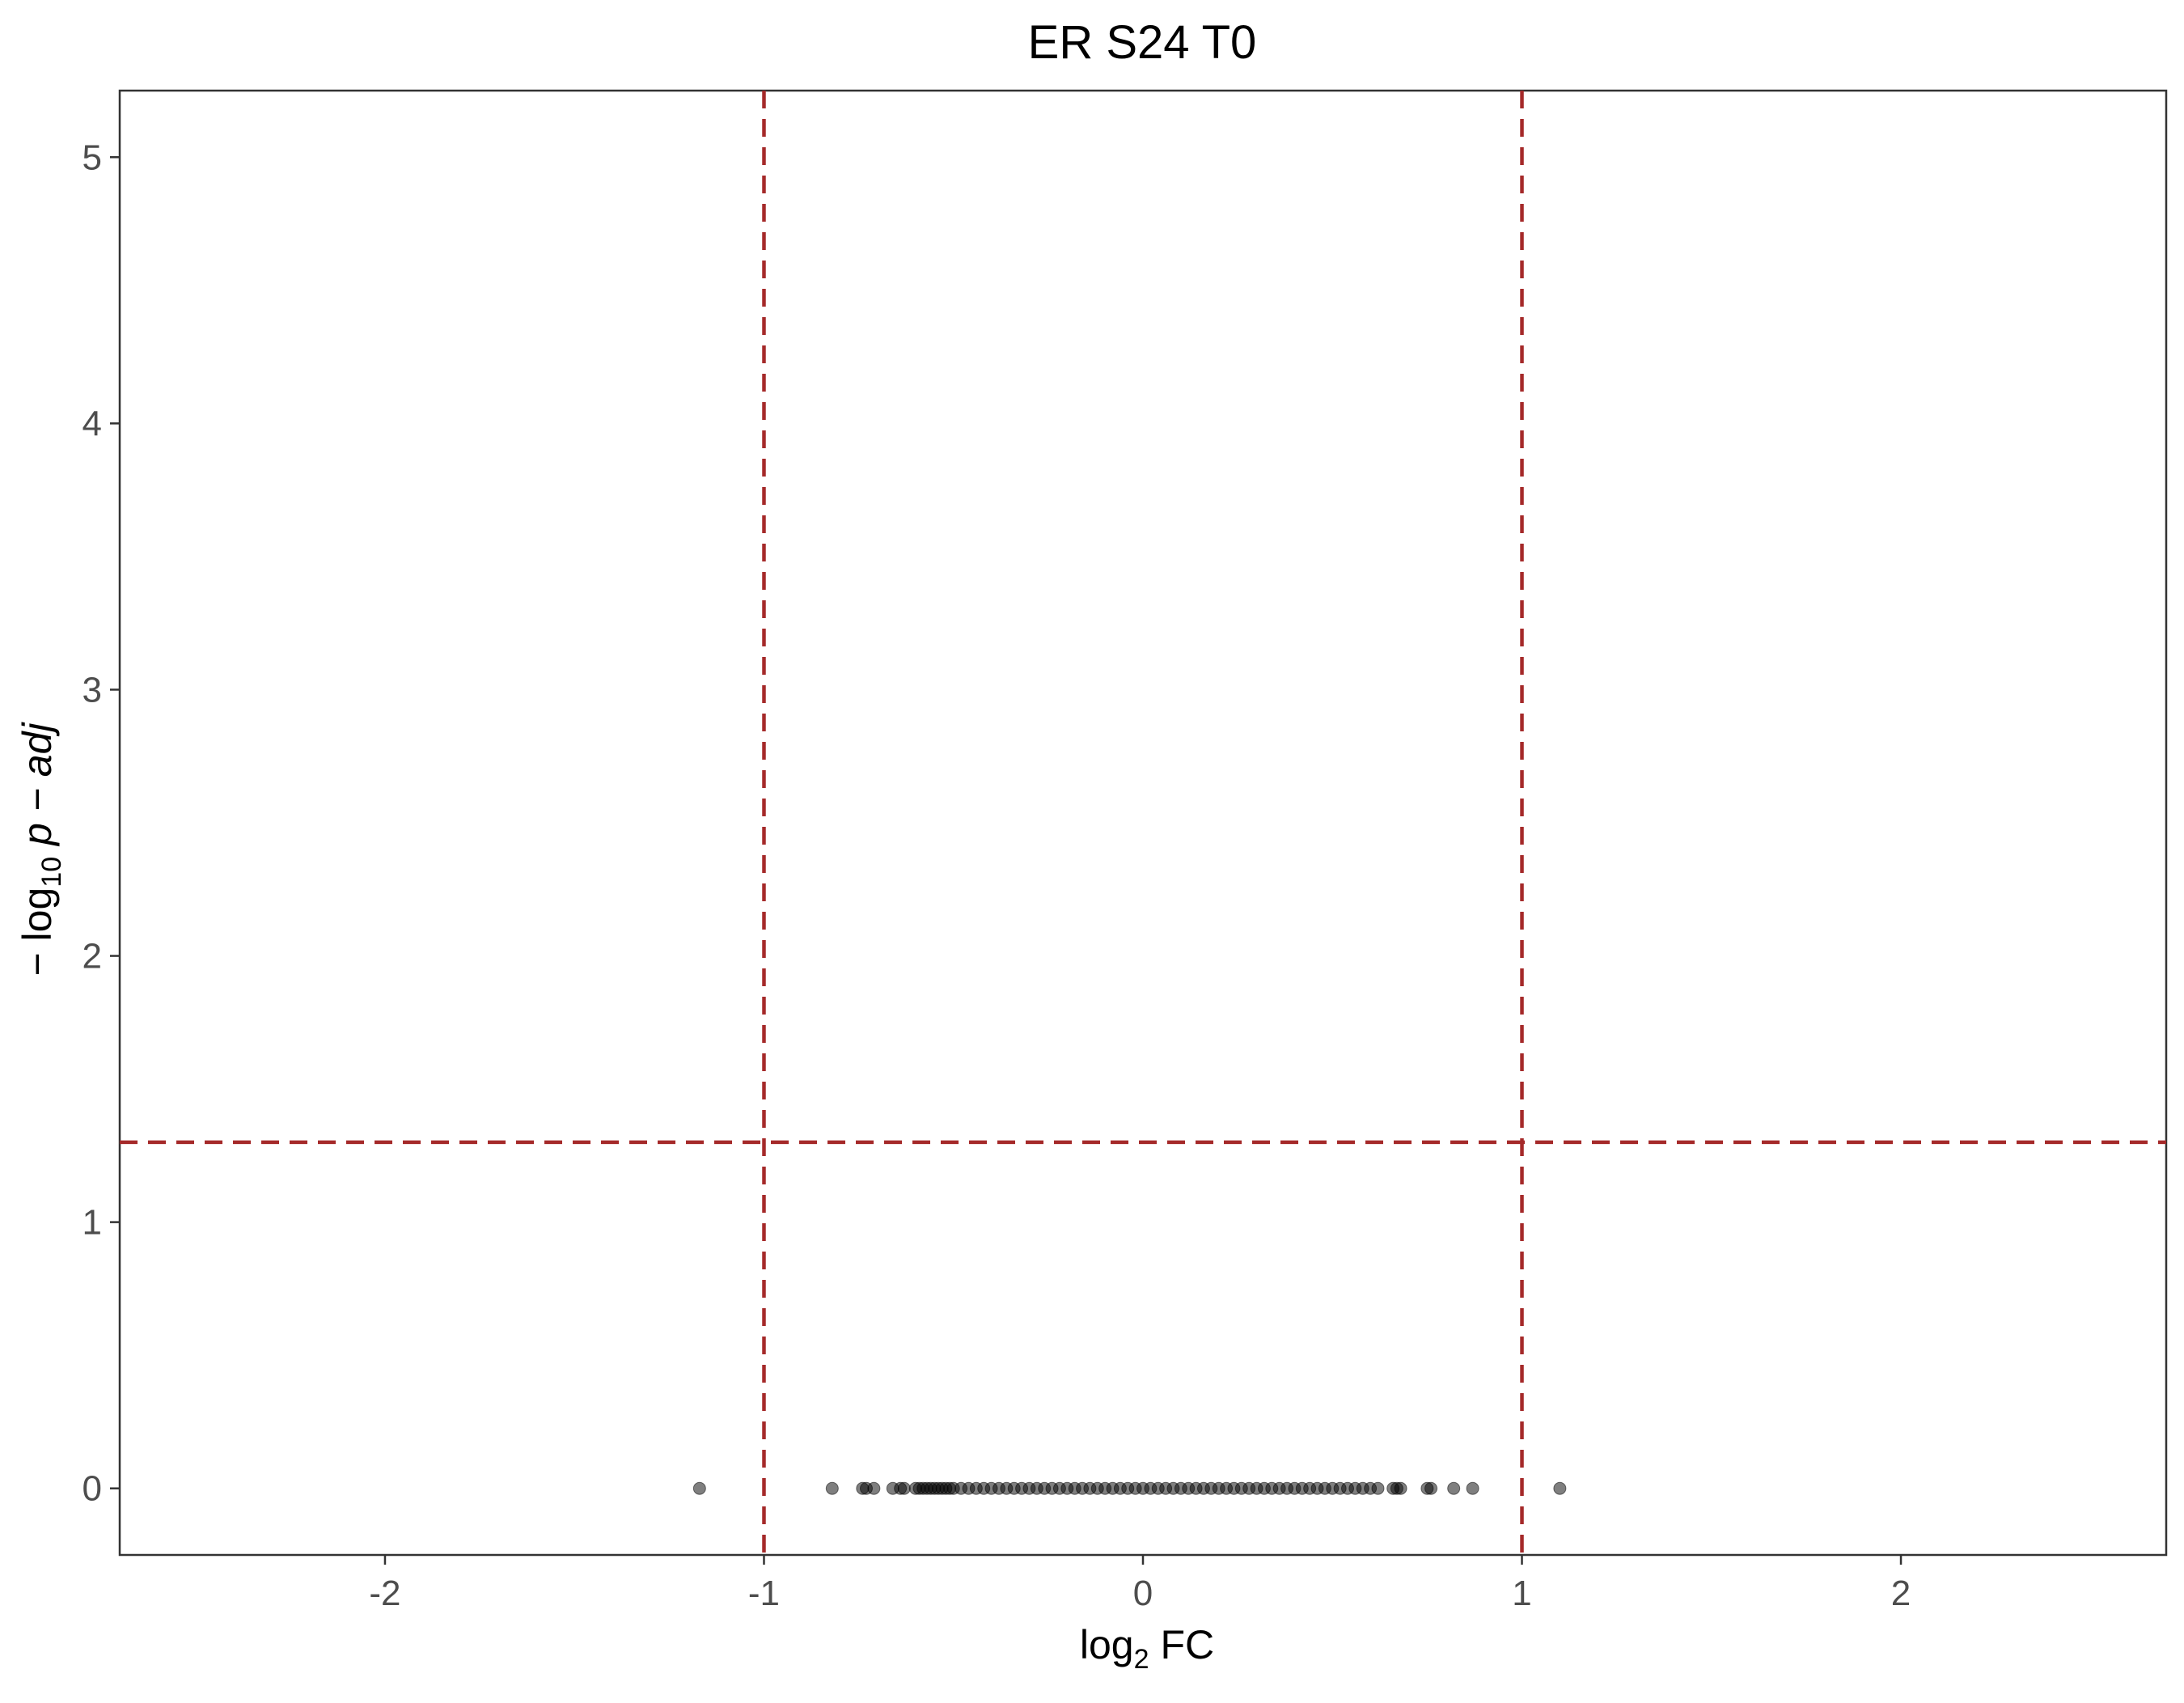  Describe the element at coordinates (52, 872) in the screenshot. I see `y-axis-title-subscript: 10` at that location.